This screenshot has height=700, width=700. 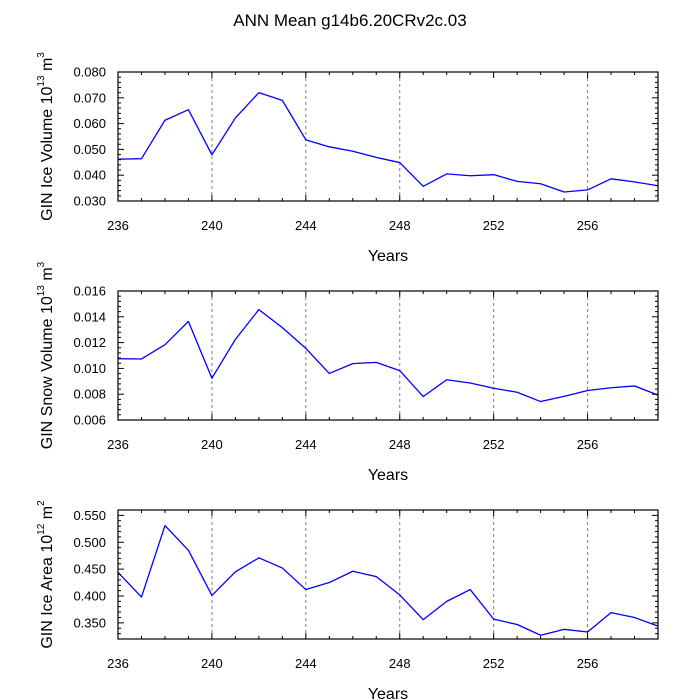 I want to click on y-tick-label: 0.050, so click(x=89, y=149).